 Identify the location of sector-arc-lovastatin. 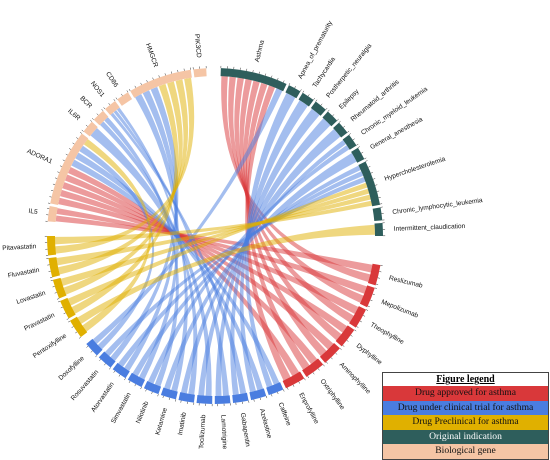
(59, 288).